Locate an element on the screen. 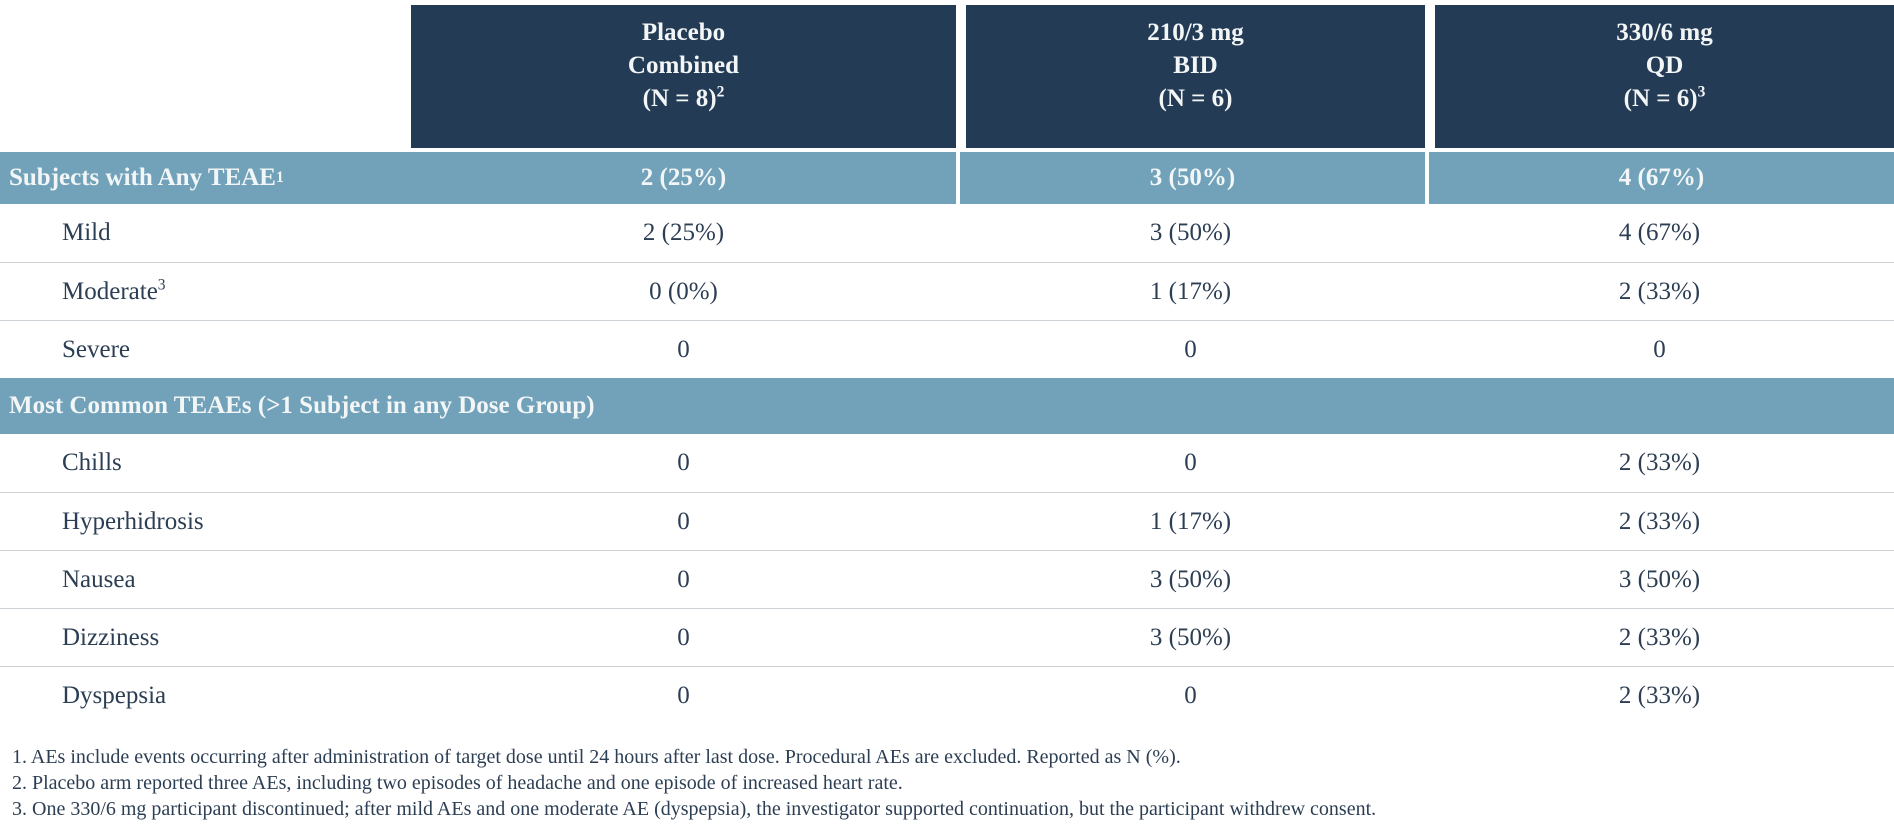  row-label: Moderate3 is located at coordinates (114, 290).